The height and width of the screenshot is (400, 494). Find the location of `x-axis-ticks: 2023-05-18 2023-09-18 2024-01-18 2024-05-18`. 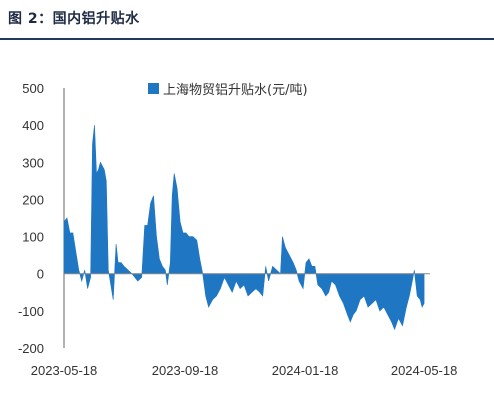

x-axis-ticks: 2023-05-18 2023-09-18 2024-01-18 2024-05-18 is located at coordinates (244, 370).